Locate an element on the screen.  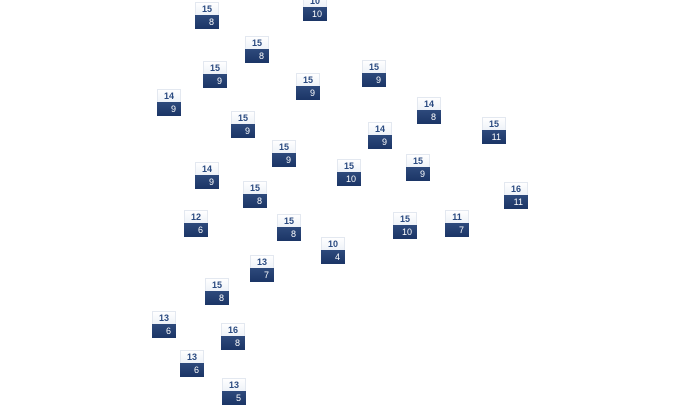
cluster-marker: 10 4 is located at coordinates (333, 250).